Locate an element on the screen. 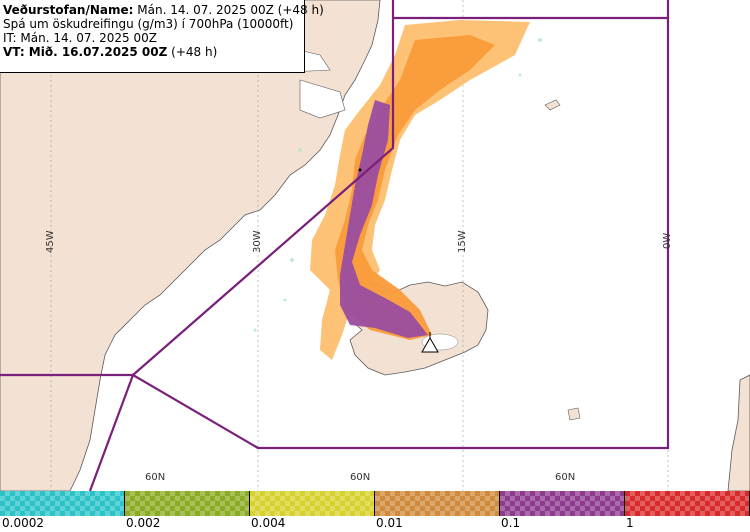  ash-plume-high is located at coordinates (384, 219).